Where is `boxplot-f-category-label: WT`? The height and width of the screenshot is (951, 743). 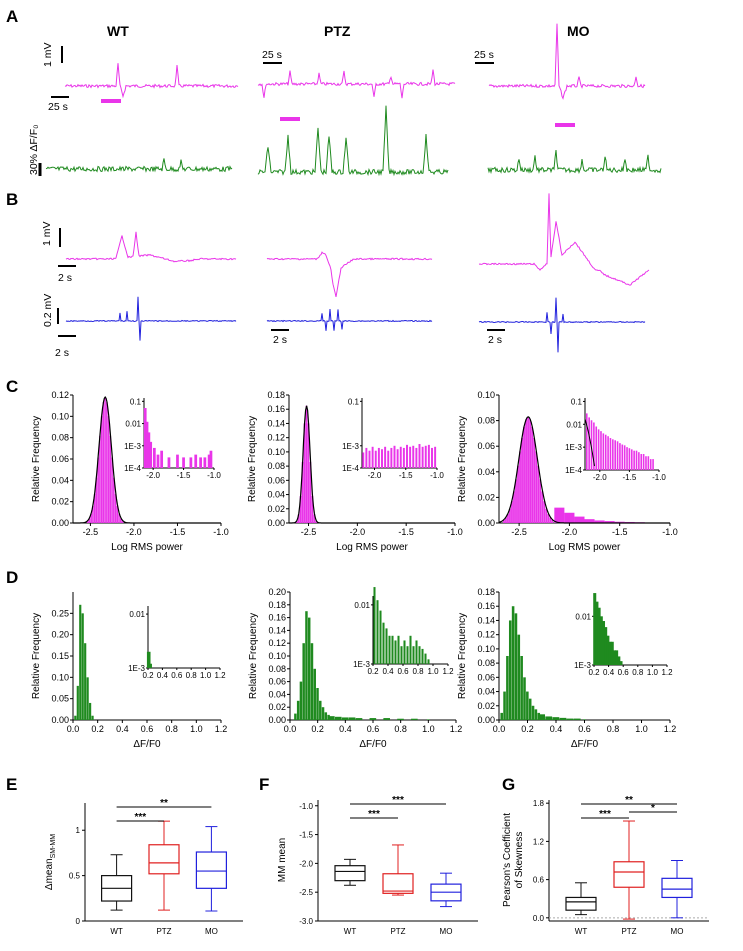
boxplot-f-category-label: WT is located at coordinates (350, 931).